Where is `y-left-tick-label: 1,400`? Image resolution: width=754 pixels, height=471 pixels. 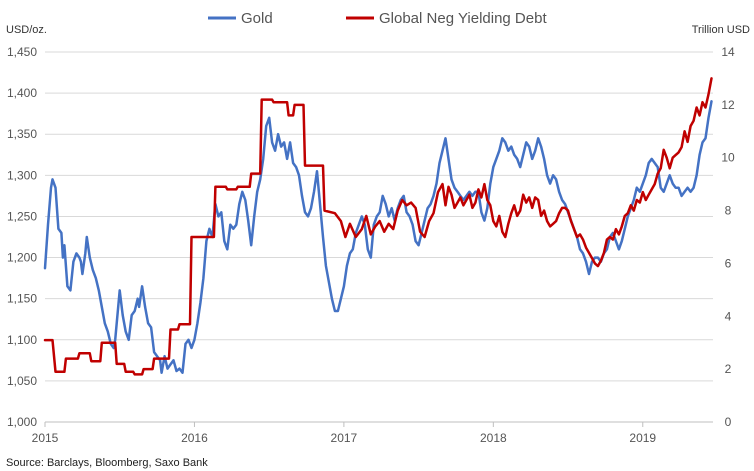
y-left-tick-label: 1,400 is located at coordinates (22, 93).